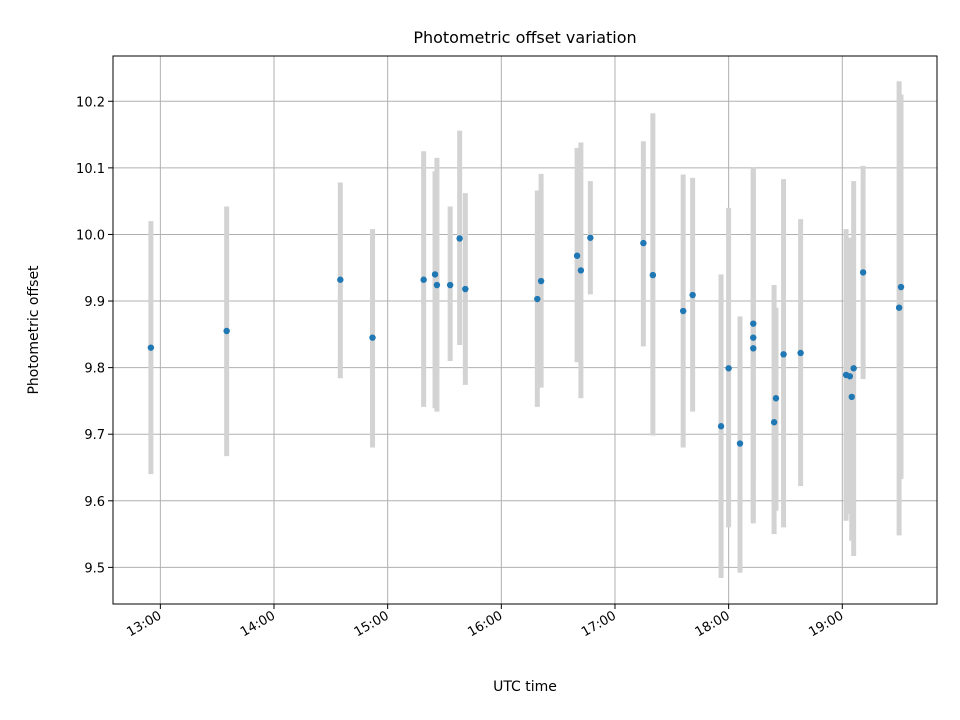  I want to click on y-tick-label: 9.7, so click(94, 435).